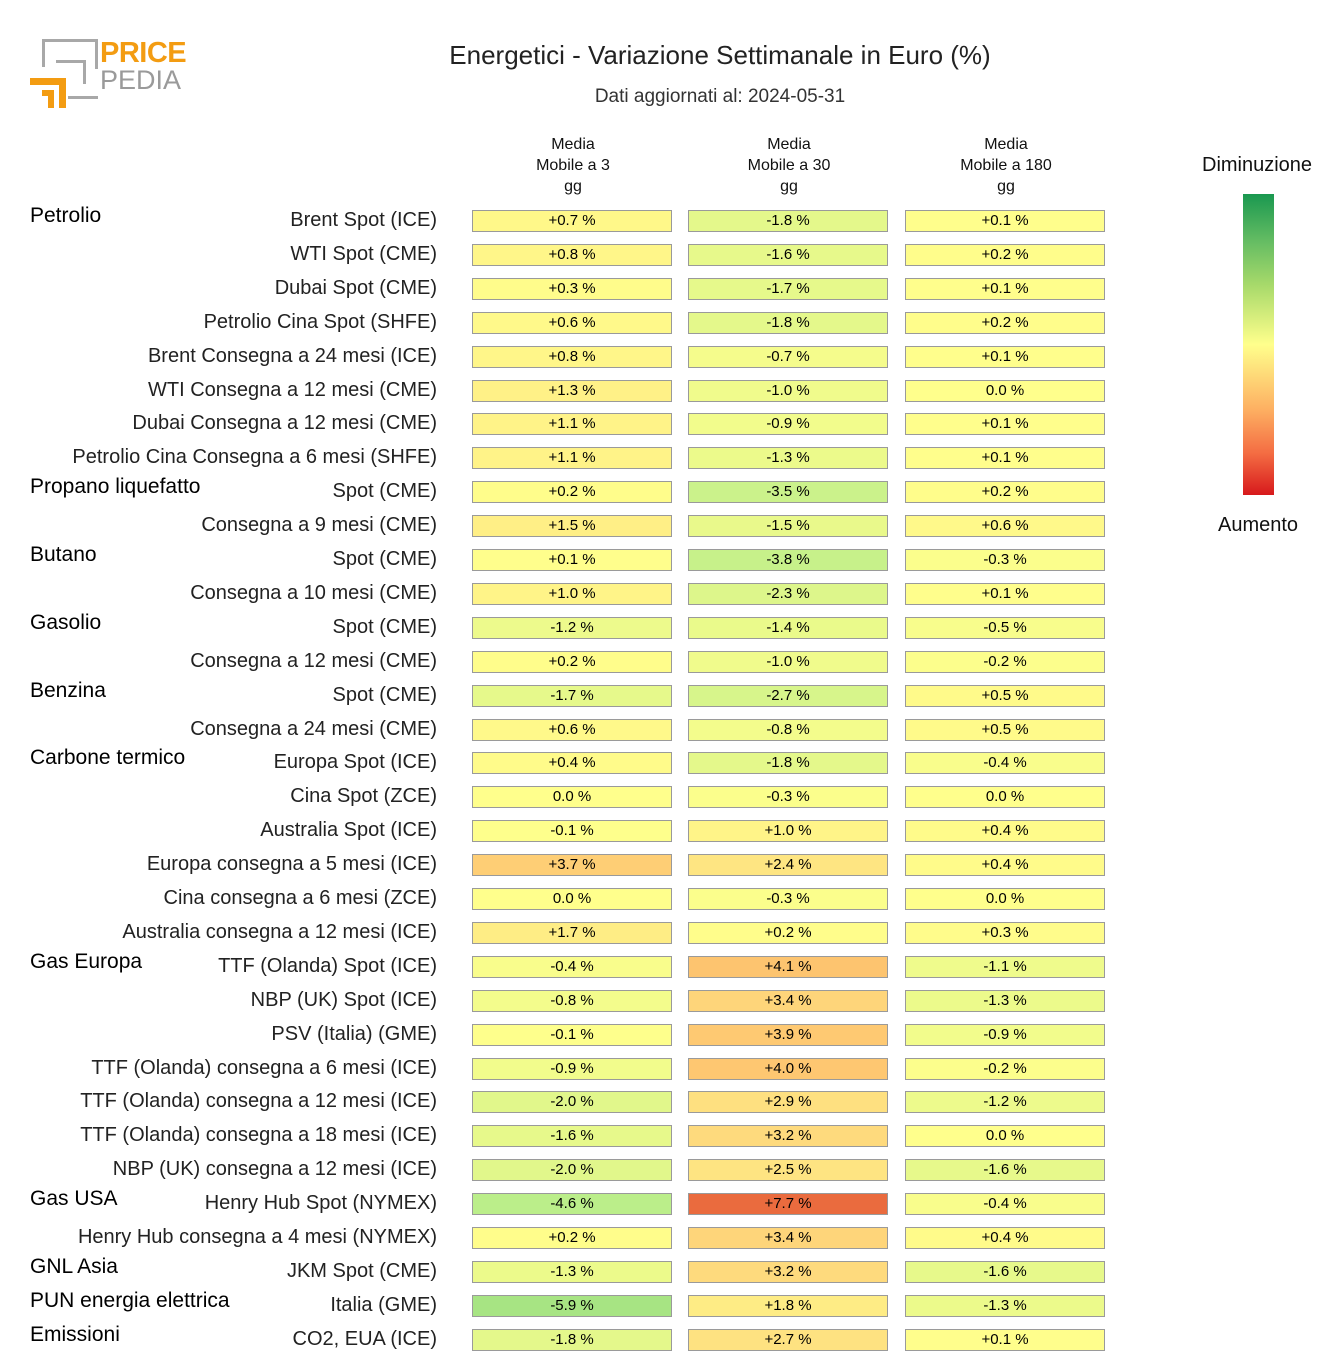 This screenshot has width=1320, height=1357. Describe the element at coordinates (115, 487) in the screenshot. I see `group-label: Propano liquefatto` at that location.